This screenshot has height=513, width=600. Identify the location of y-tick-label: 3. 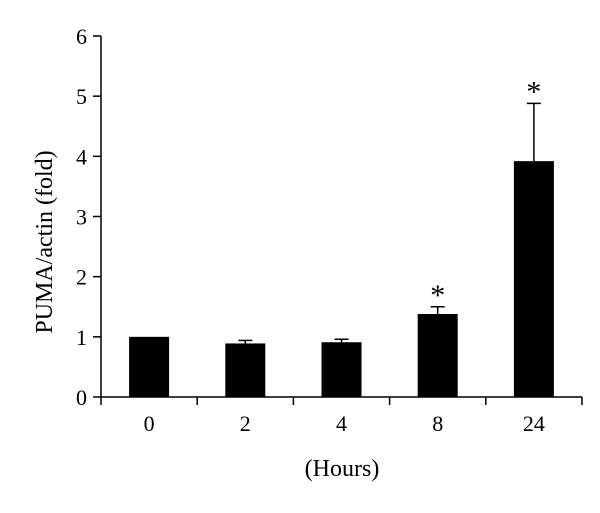
(81, 217).